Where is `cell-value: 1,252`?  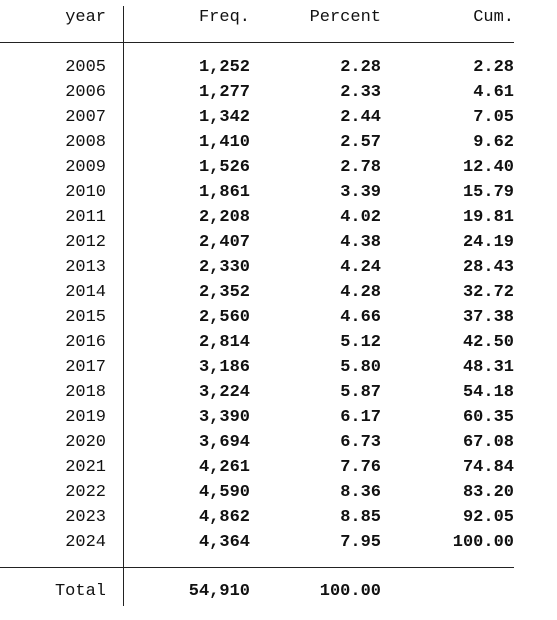
cell-value: 1,252 is located at coordinates (224, 67).